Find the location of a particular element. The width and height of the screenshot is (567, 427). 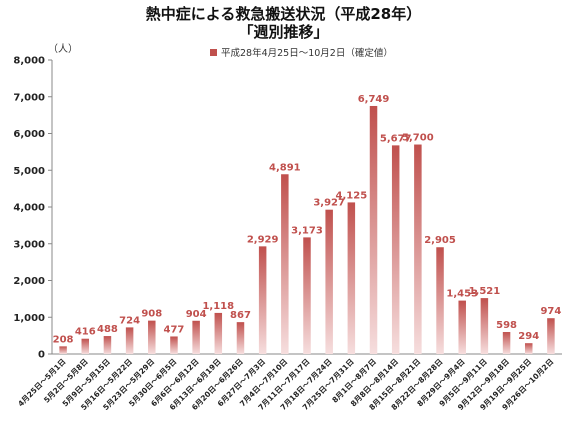

data-label: 904 is located at coordinates (196, 314).